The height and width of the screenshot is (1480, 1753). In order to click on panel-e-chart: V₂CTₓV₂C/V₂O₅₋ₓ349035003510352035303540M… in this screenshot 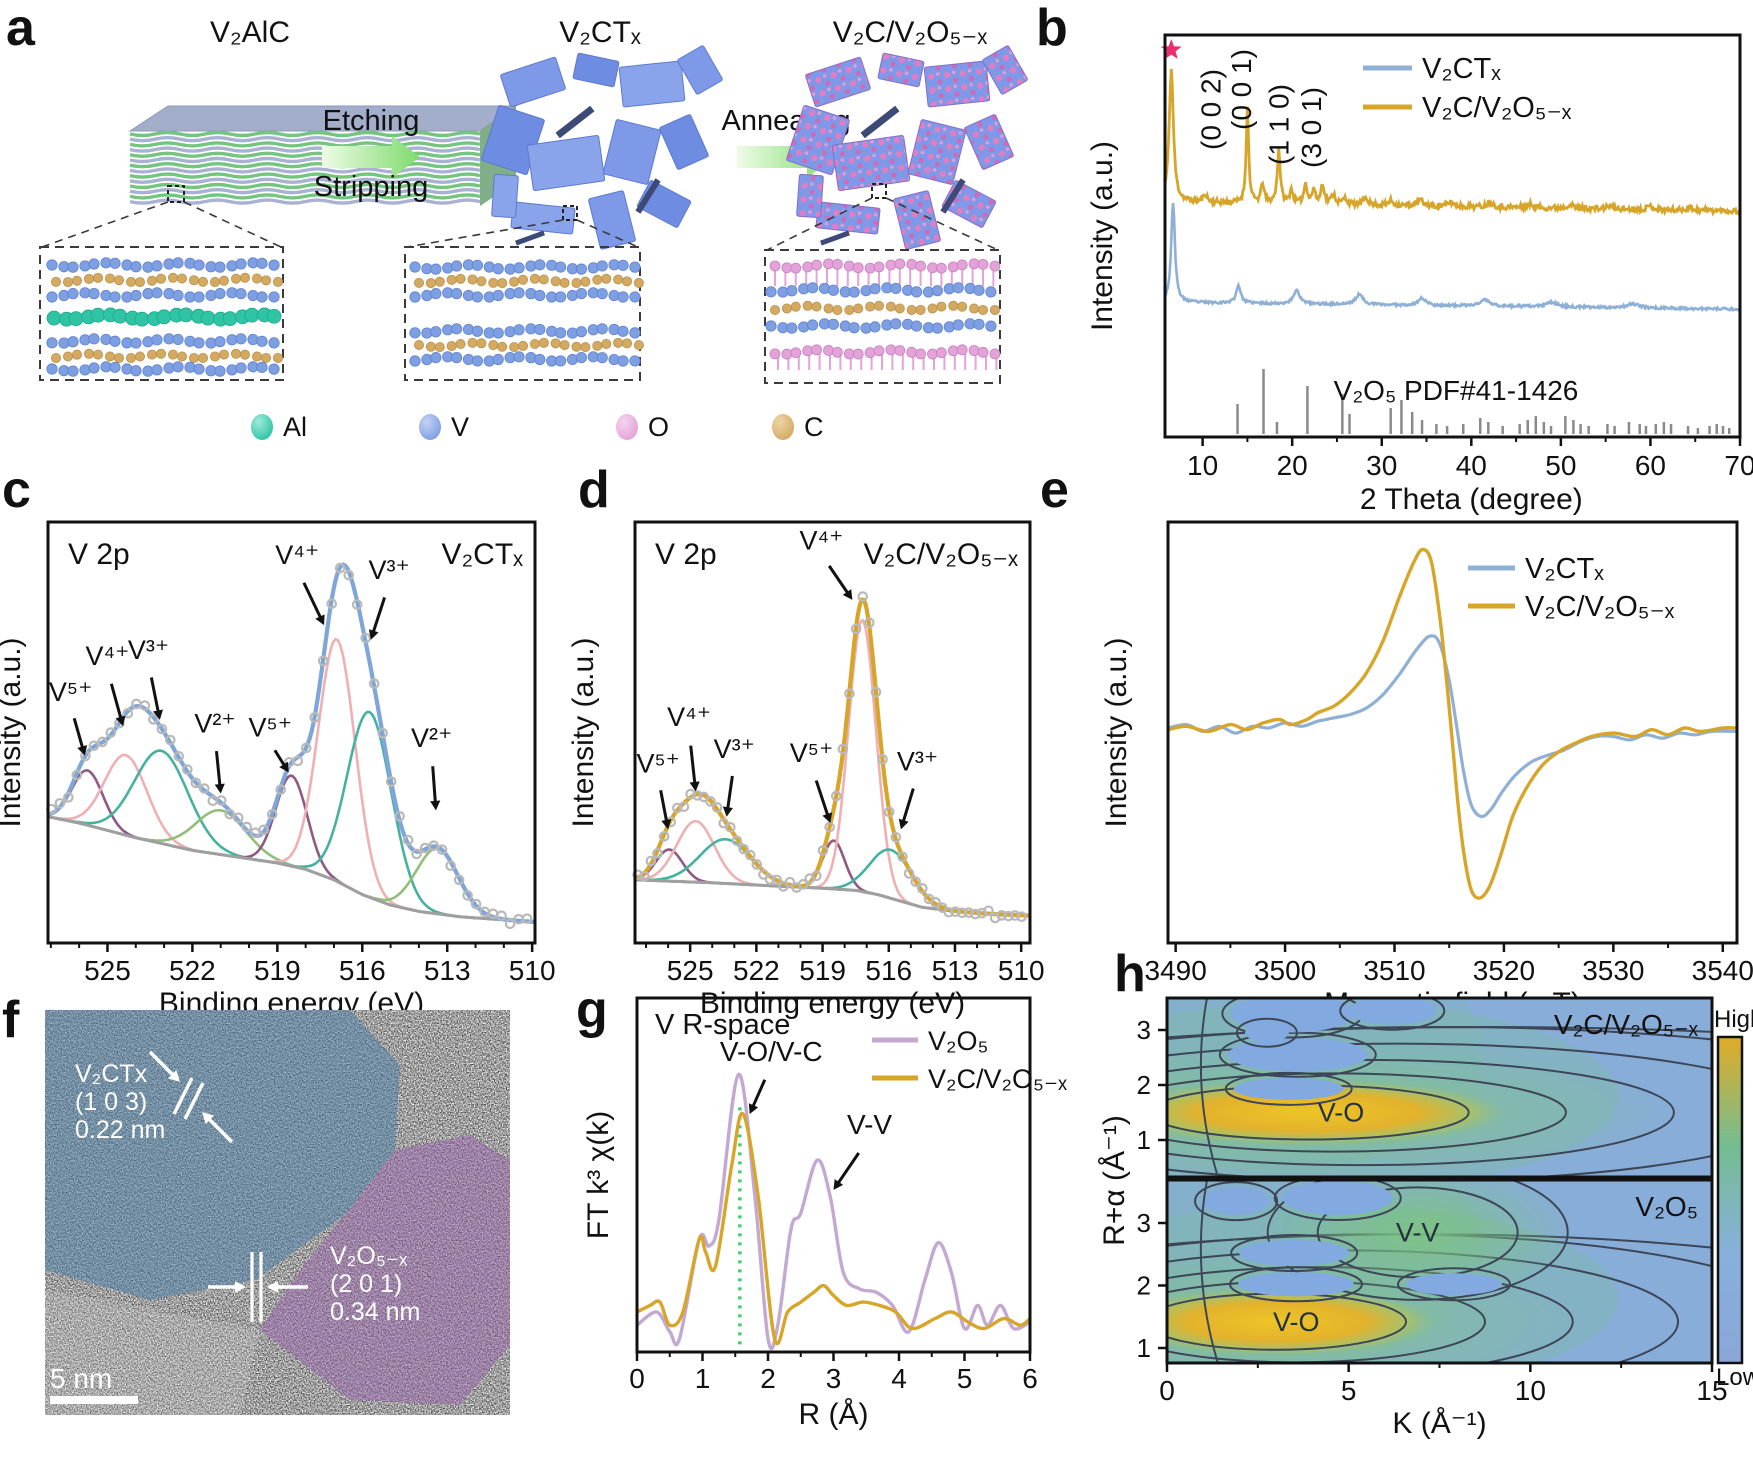, I will do `click(1426, 770)`.